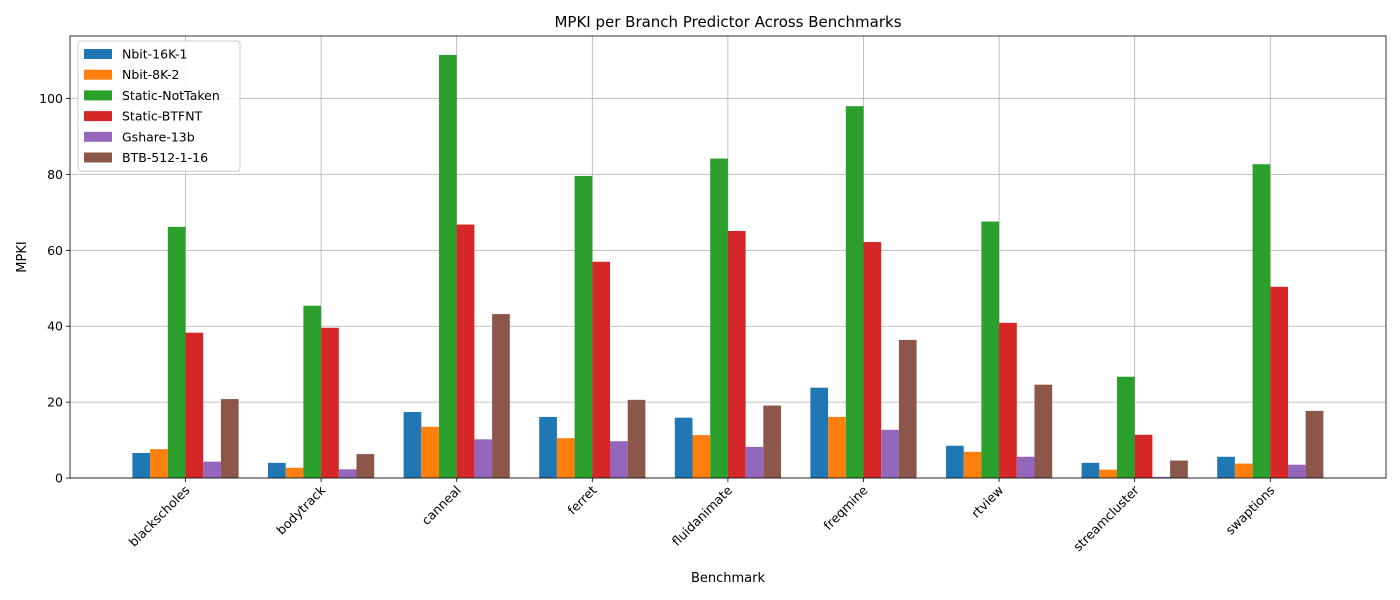 This screenshot has width=1400, height=600. What do you see at coordinates (159, 463) in the screenshot?
I see `bar-nbit-8k-2-blackscholes` at bounding box center [159, 463].